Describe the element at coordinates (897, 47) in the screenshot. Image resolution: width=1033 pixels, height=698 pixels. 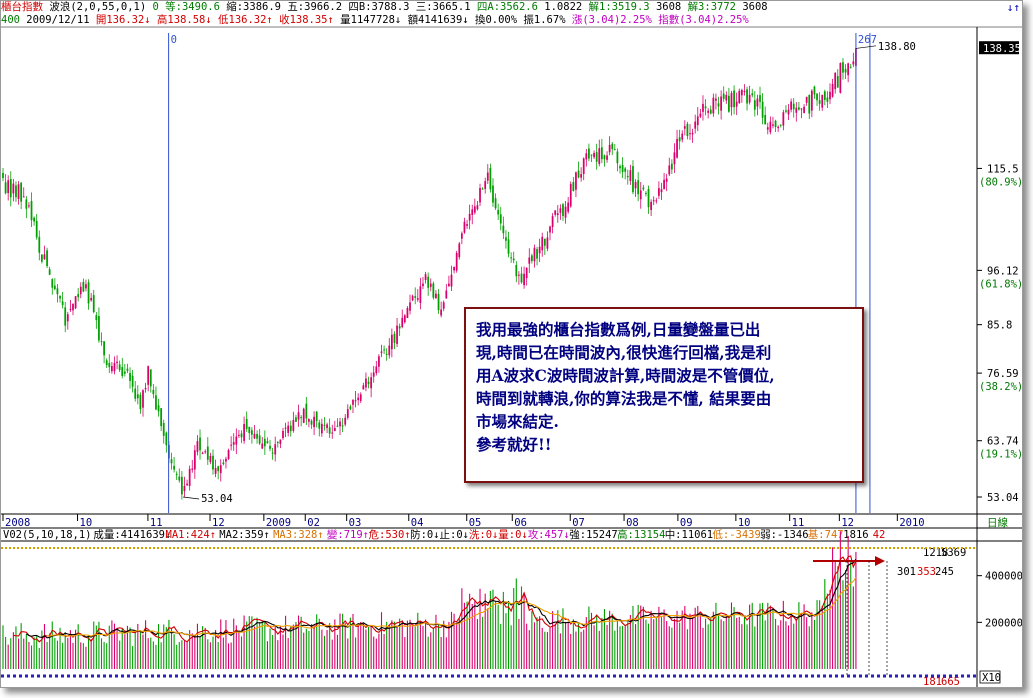
I see `high-label: 138.80` at that location.